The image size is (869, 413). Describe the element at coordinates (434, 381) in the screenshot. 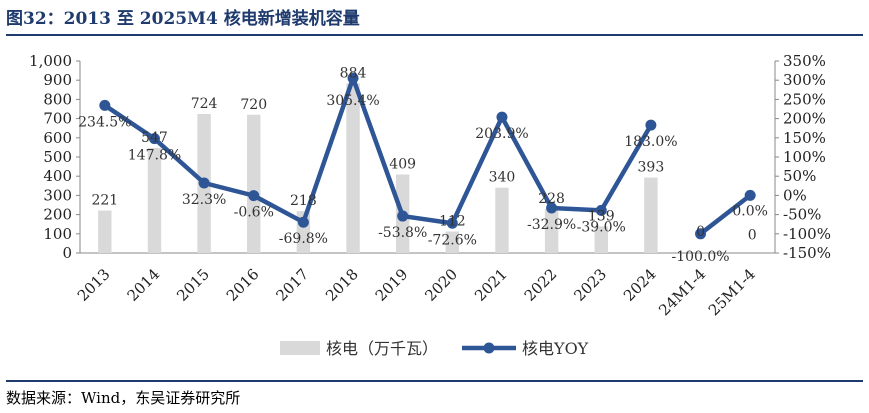

I see `source-rule` at that location.